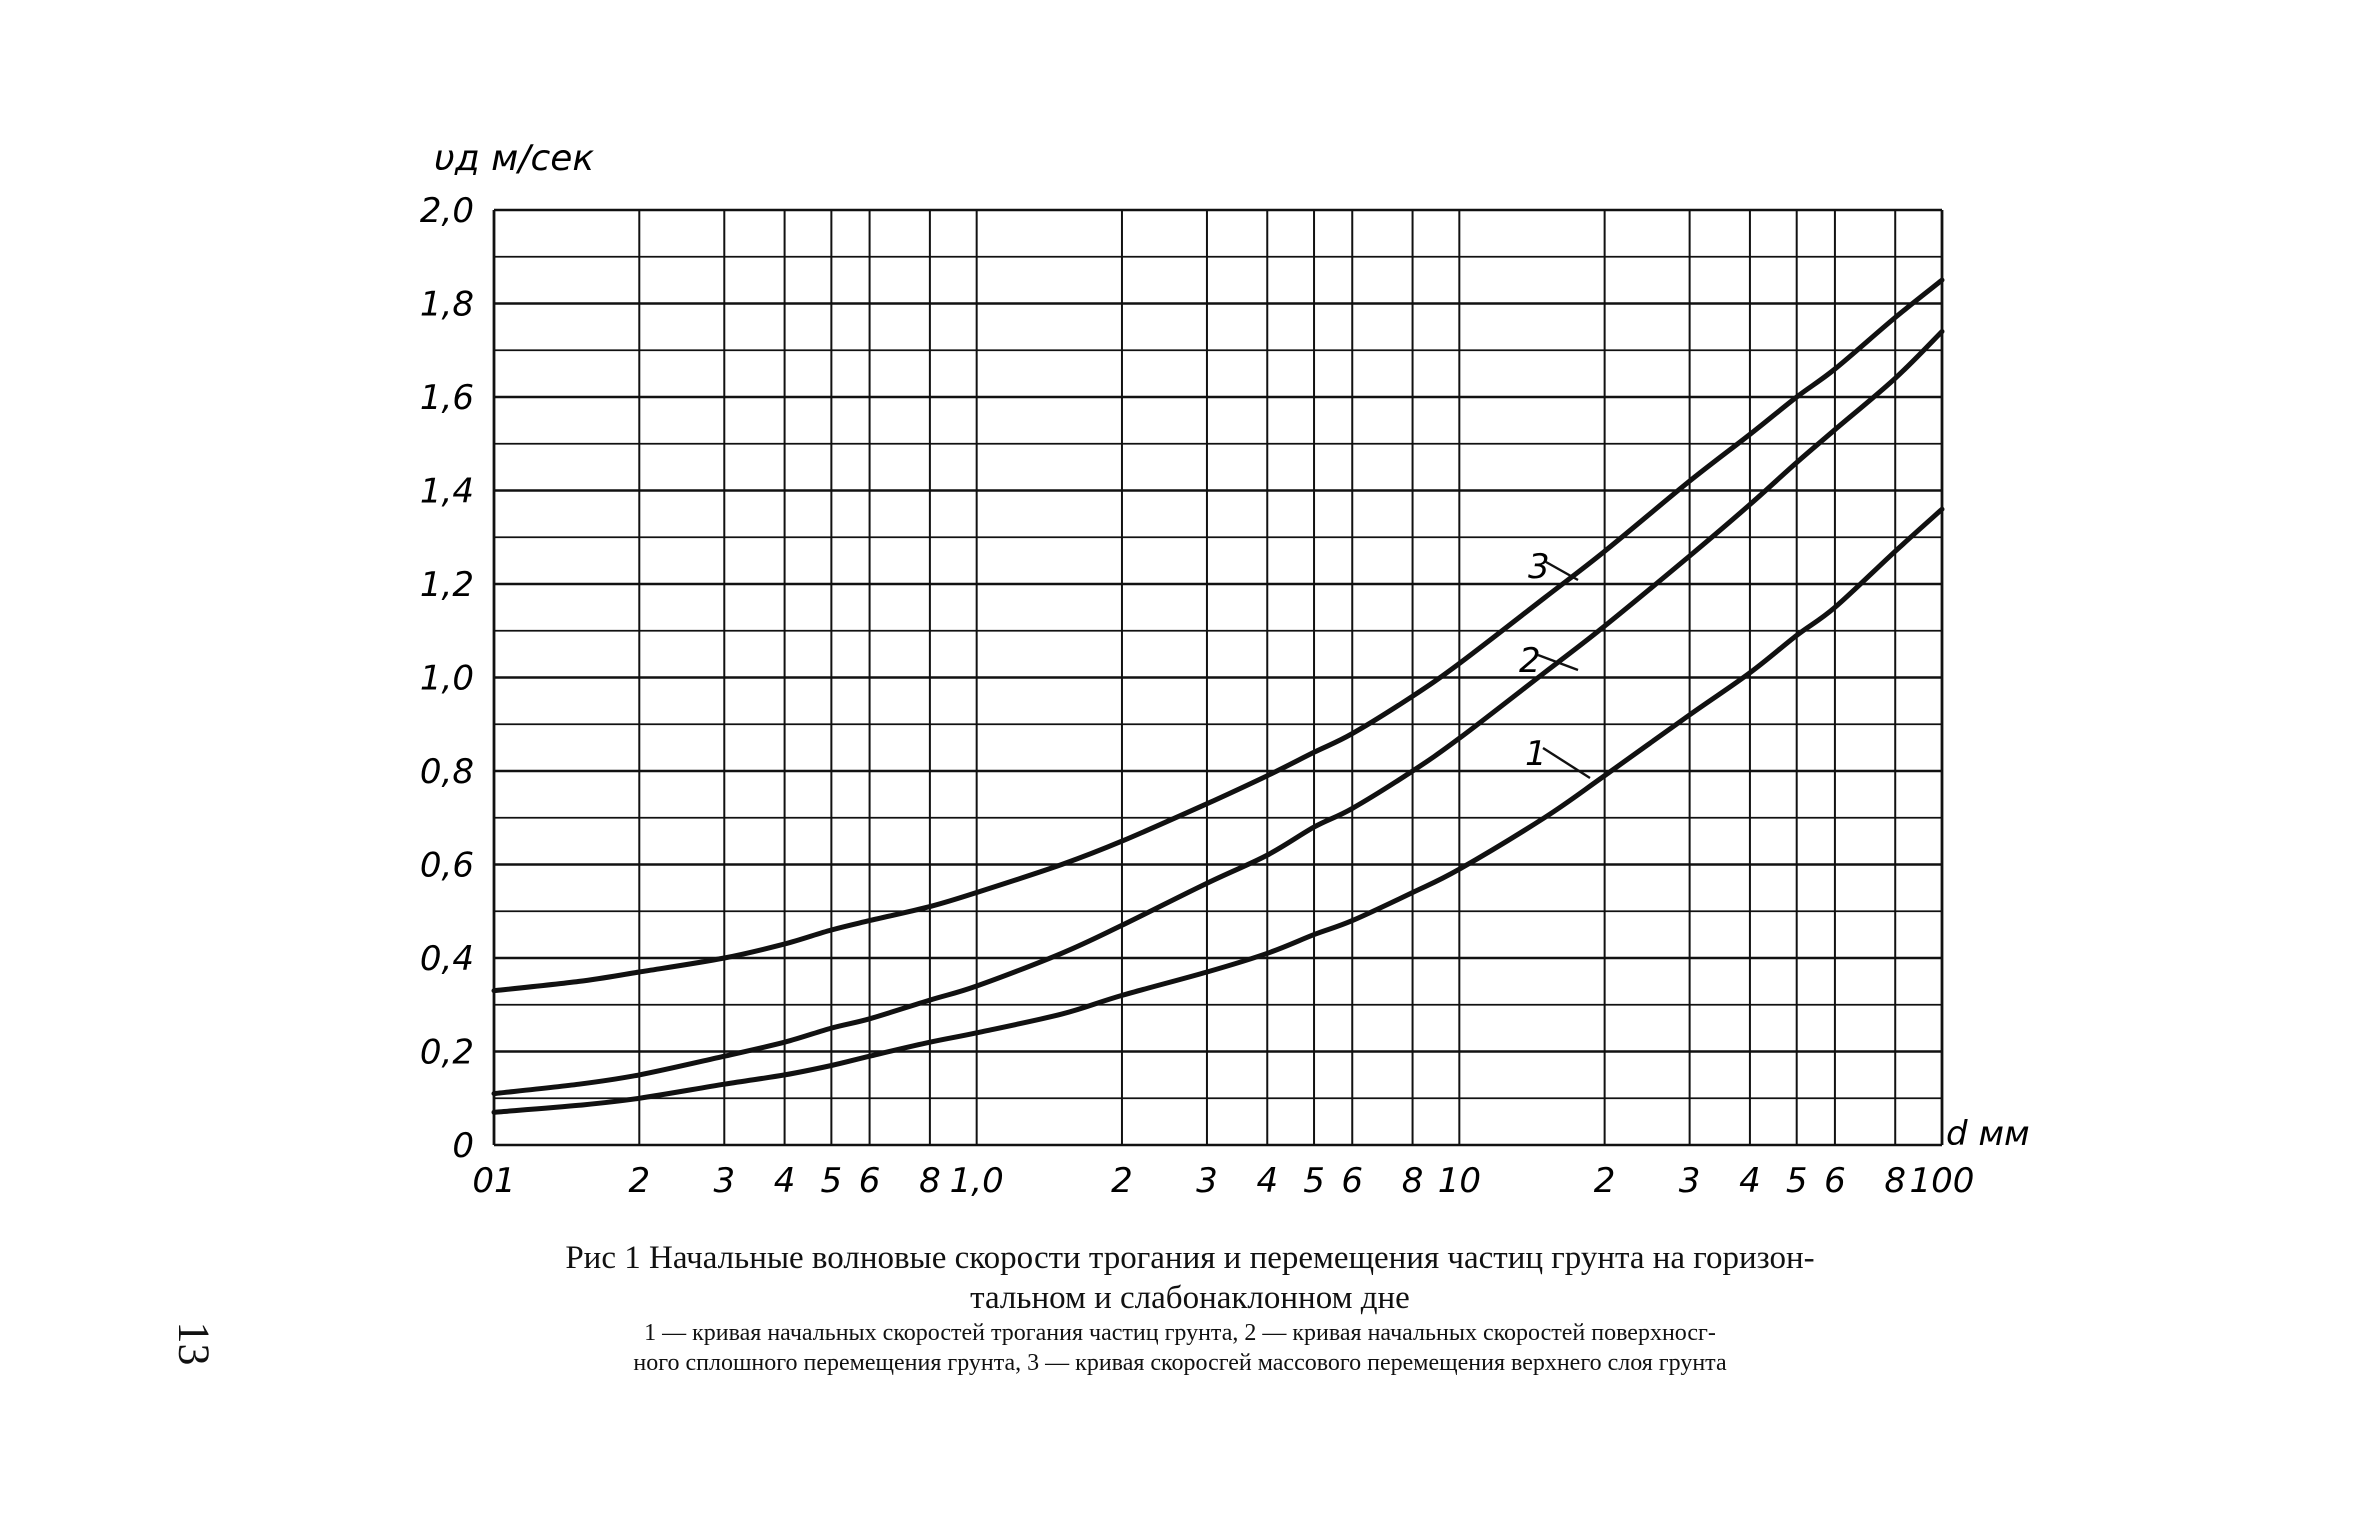  I want to click on curve-label-3: 3, so click(1539, 567).